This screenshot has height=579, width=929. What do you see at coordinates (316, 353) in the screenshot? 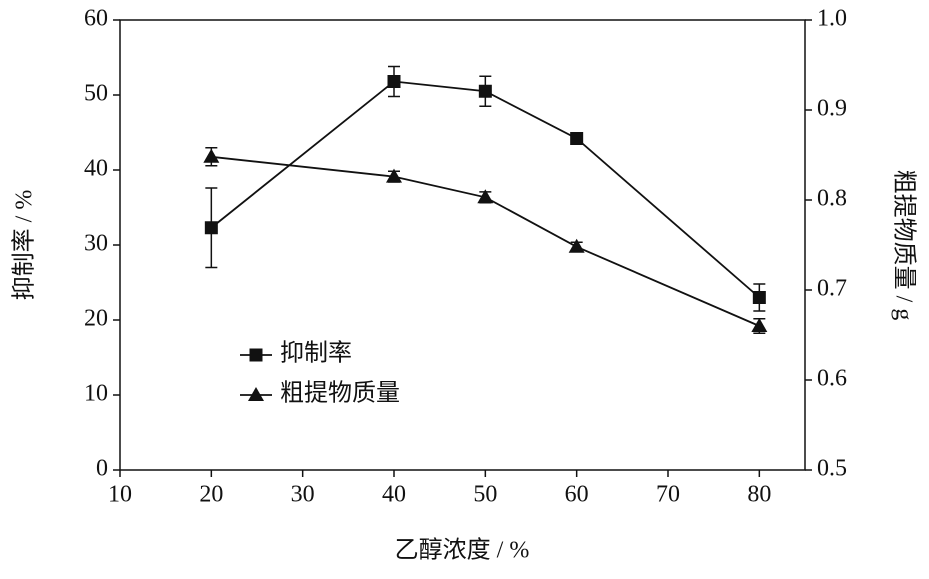
I see `legend-label: 抑制率` at bounding box center [316, 353].